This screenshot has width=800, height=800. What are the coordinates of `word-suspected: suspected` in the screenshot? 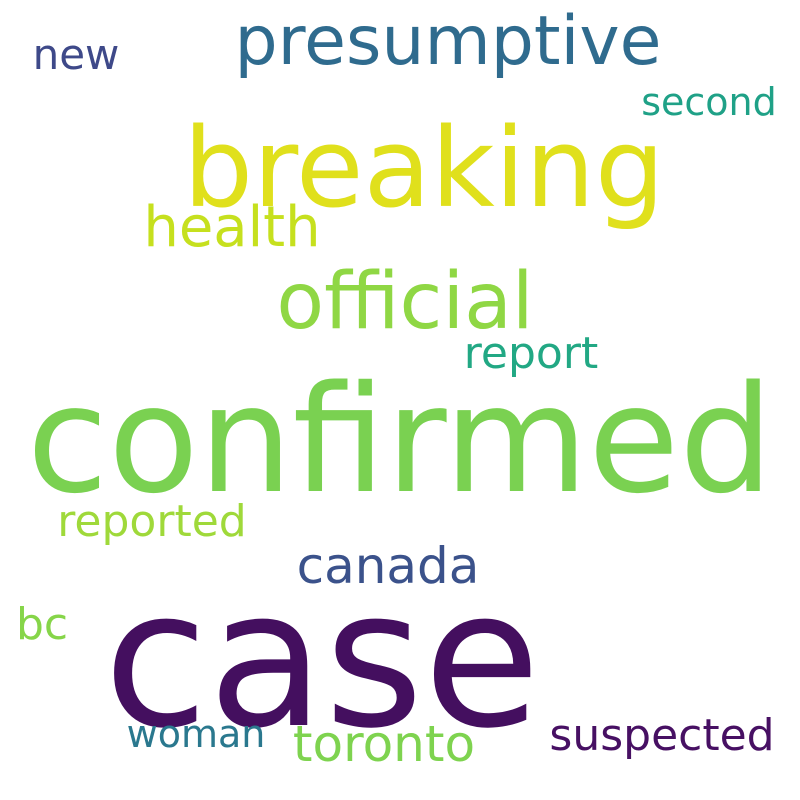 It's located at (662, 735).